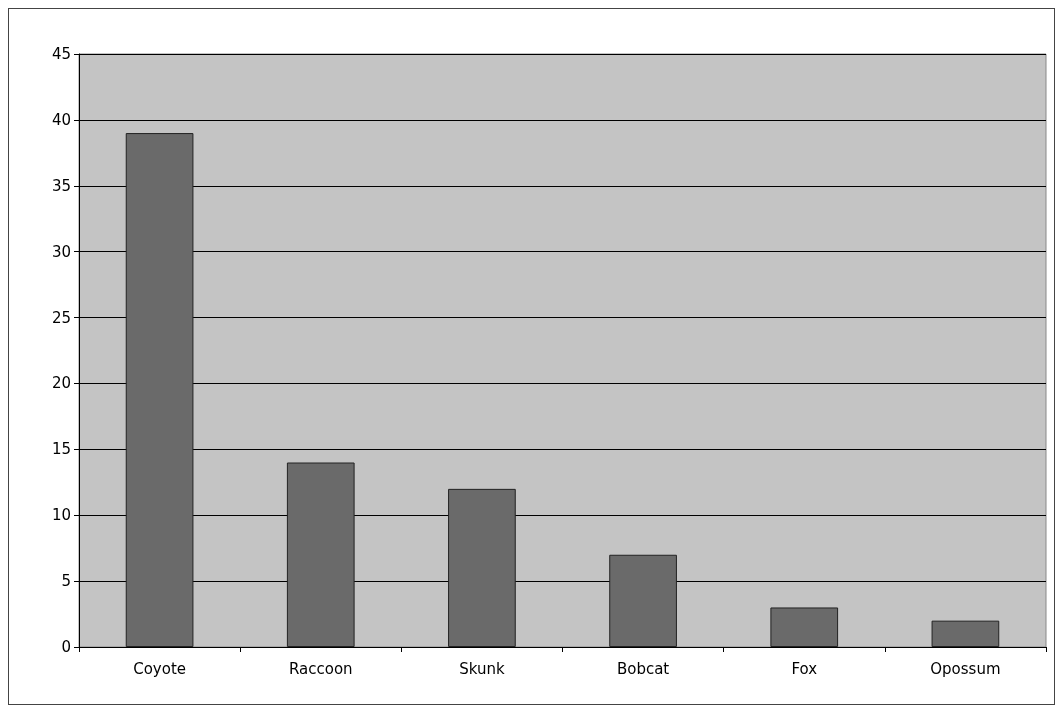 Image resolution: width=1063 pixels, height=713 pixels. Describe the element at coordinates (61, 515) in the screenshot. I see `y-tick-label: 10` at that location.